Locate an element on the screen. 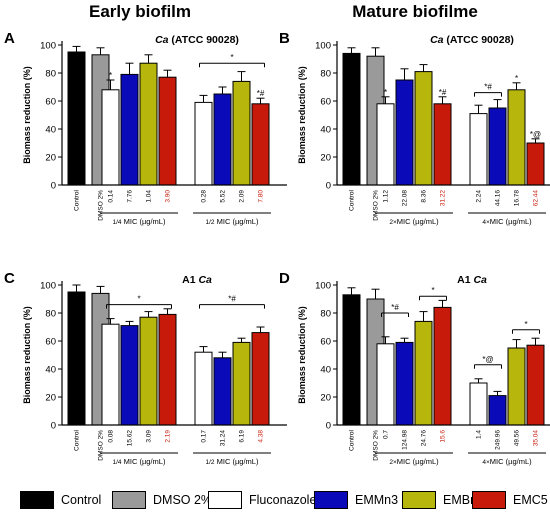 Image resolution: width=550 pixels, height=517 pixels. x-tick-label: 1.4 is located at coordinates (479, 434).